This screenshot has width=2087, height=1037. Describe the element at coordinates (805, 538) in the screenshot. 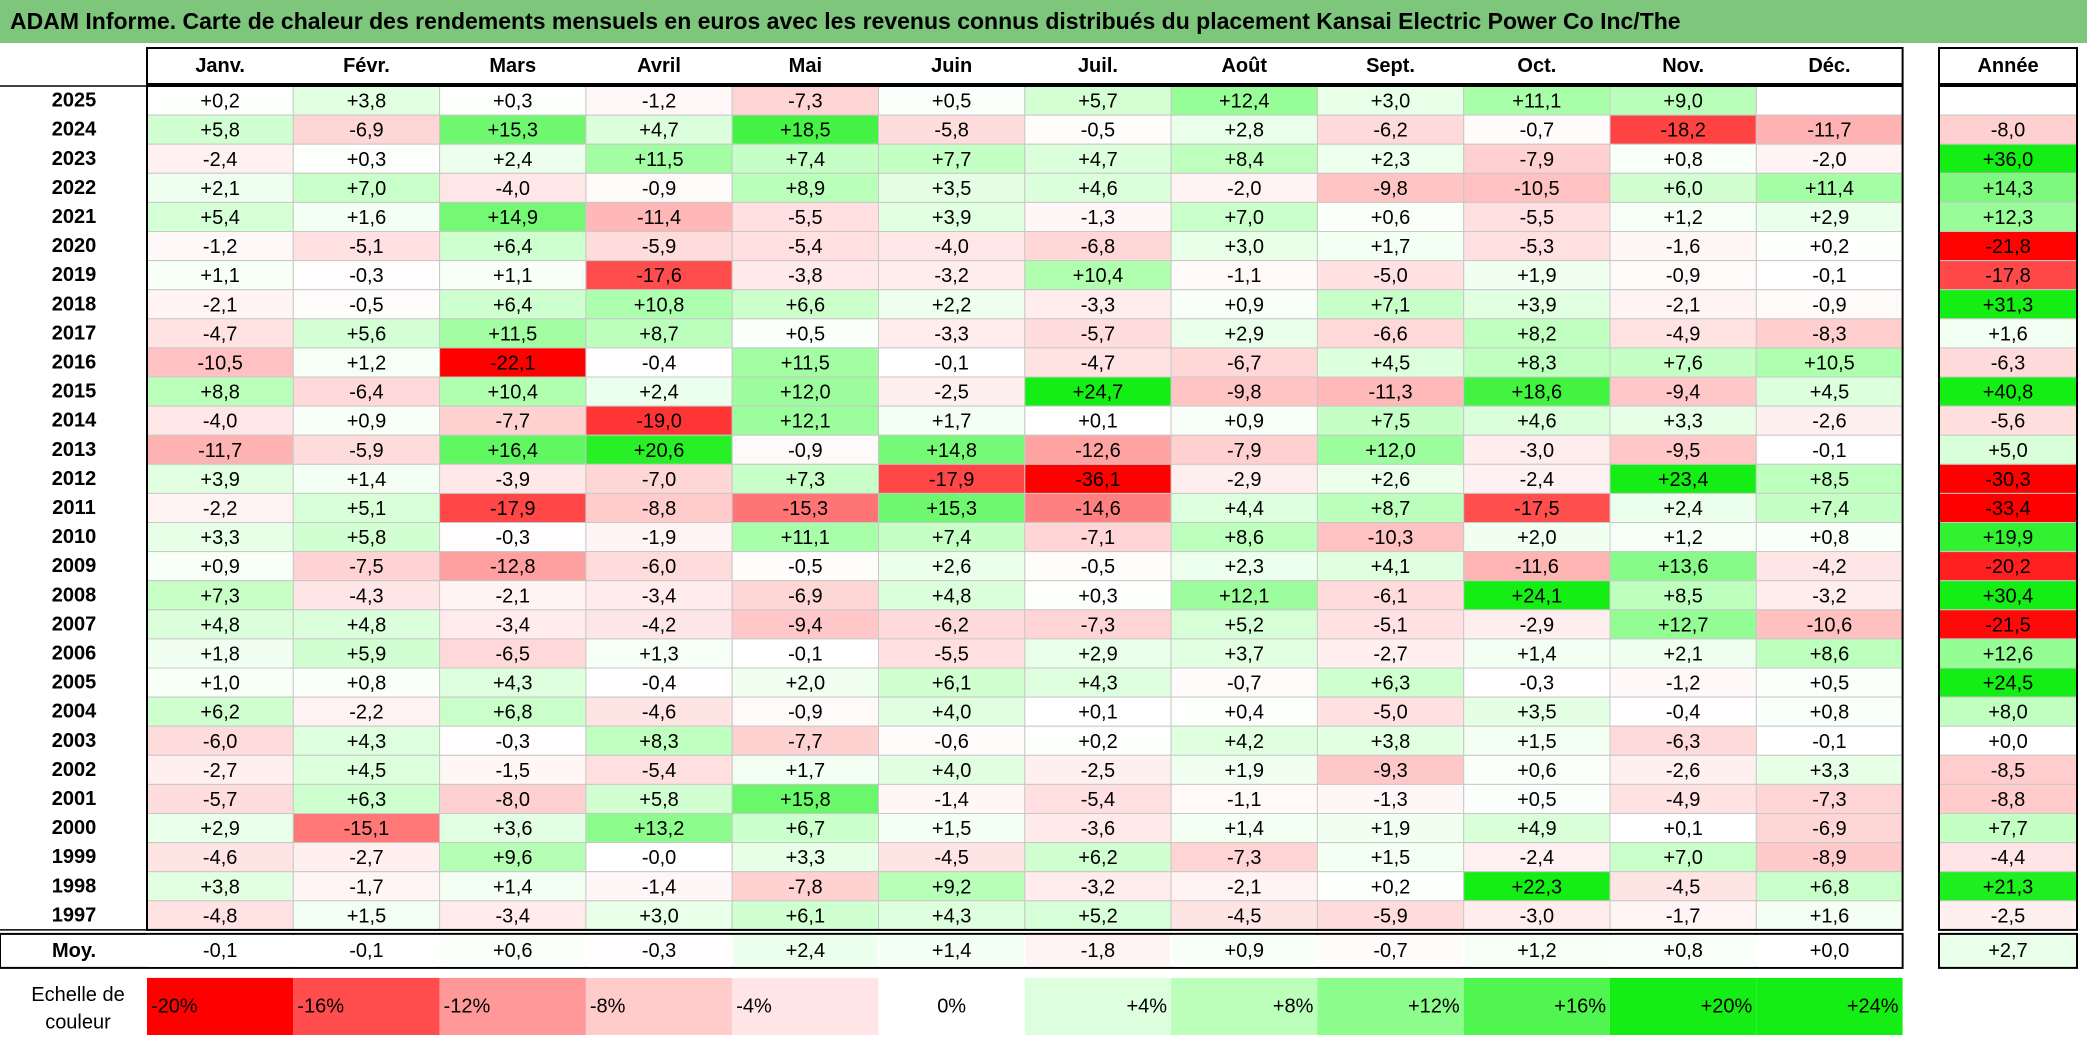

I see `cell-value: +11,1` at that location.